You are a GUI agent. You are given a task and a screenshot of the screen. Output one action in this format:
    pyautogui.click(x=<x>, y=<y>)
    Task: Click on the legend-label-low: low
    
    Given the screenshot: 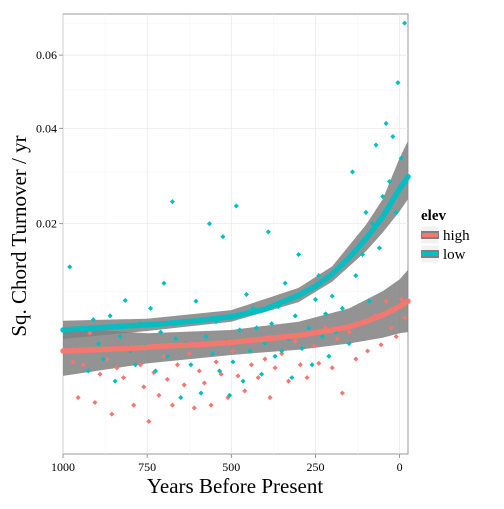 What is the action you would take?
    pyautogui.click(x=454, y=255)
    